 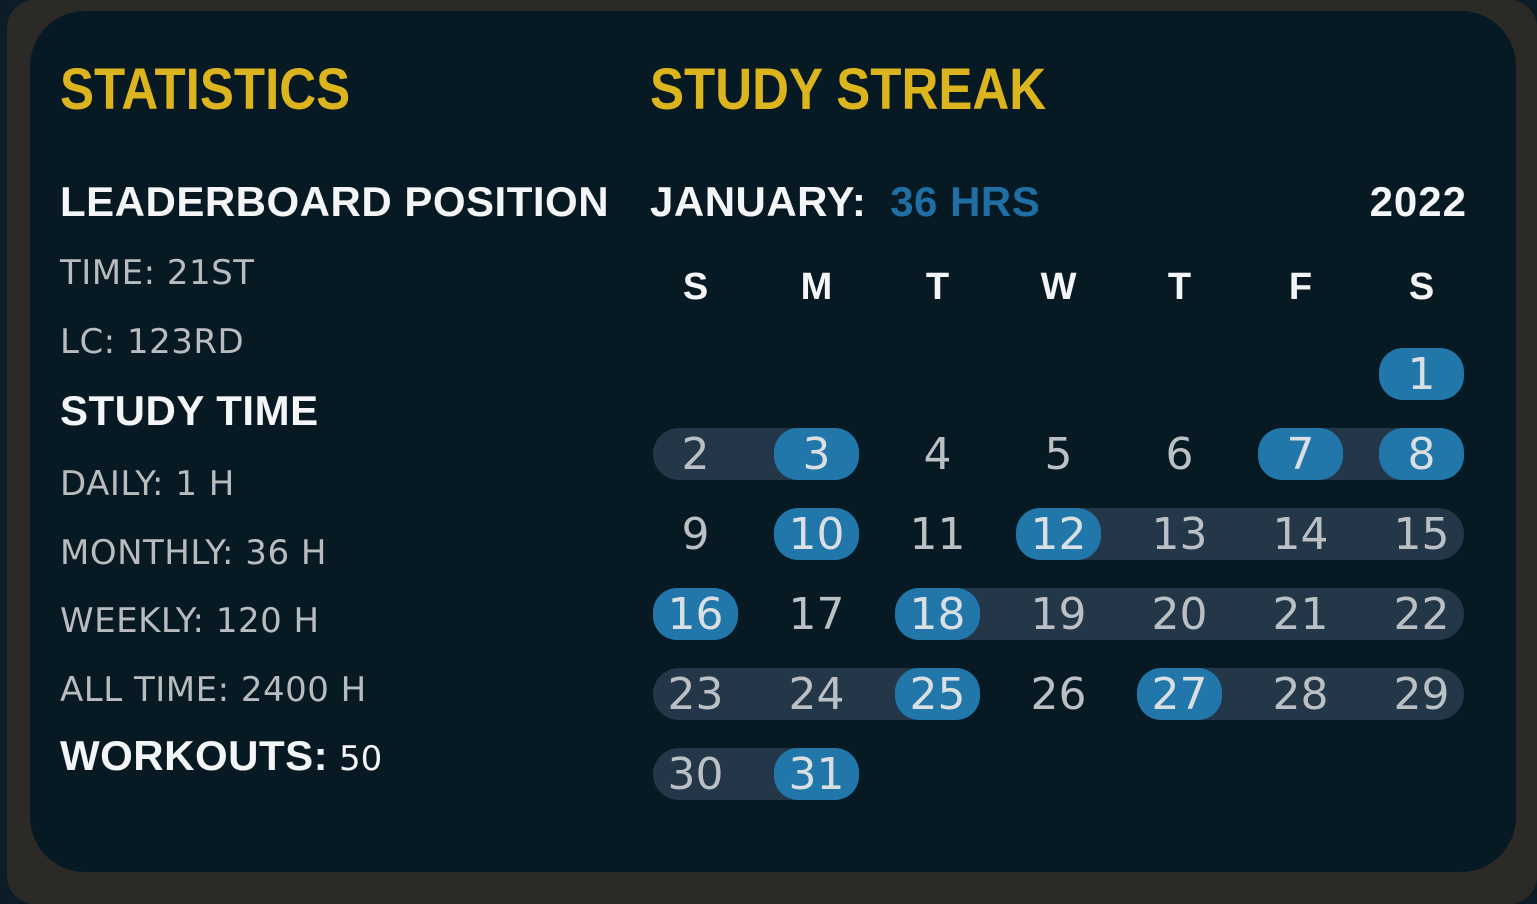 I want to click on calendar-day-studied: 10, so click(x=816, y=534).